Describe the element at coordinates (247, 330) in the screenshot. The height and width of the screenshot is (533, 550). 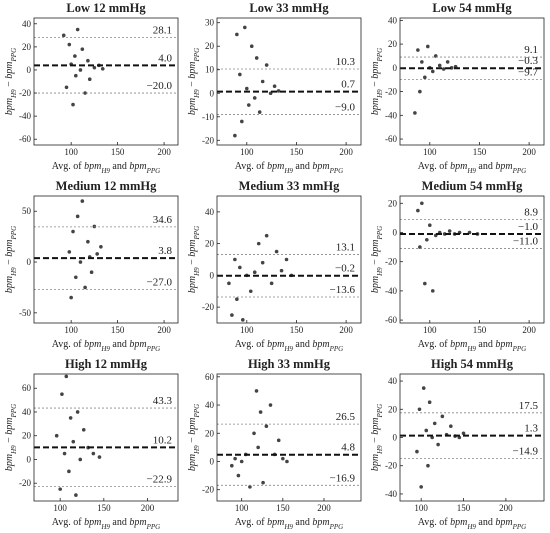
I see `x-tick-label: 100` at that location.